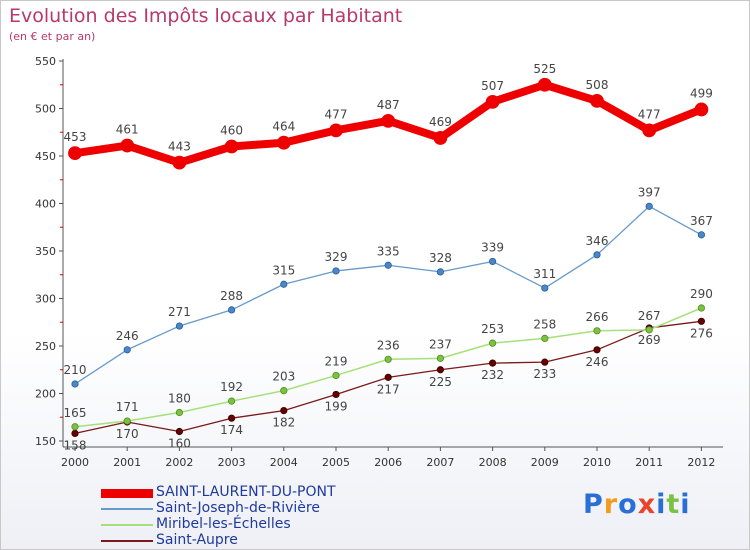 The width and height of the screenshot is (750, 550). What do you see at coordinates (127, 407) in the screenshot?
I see `data-label: 171` at bounding box center [127, 407].